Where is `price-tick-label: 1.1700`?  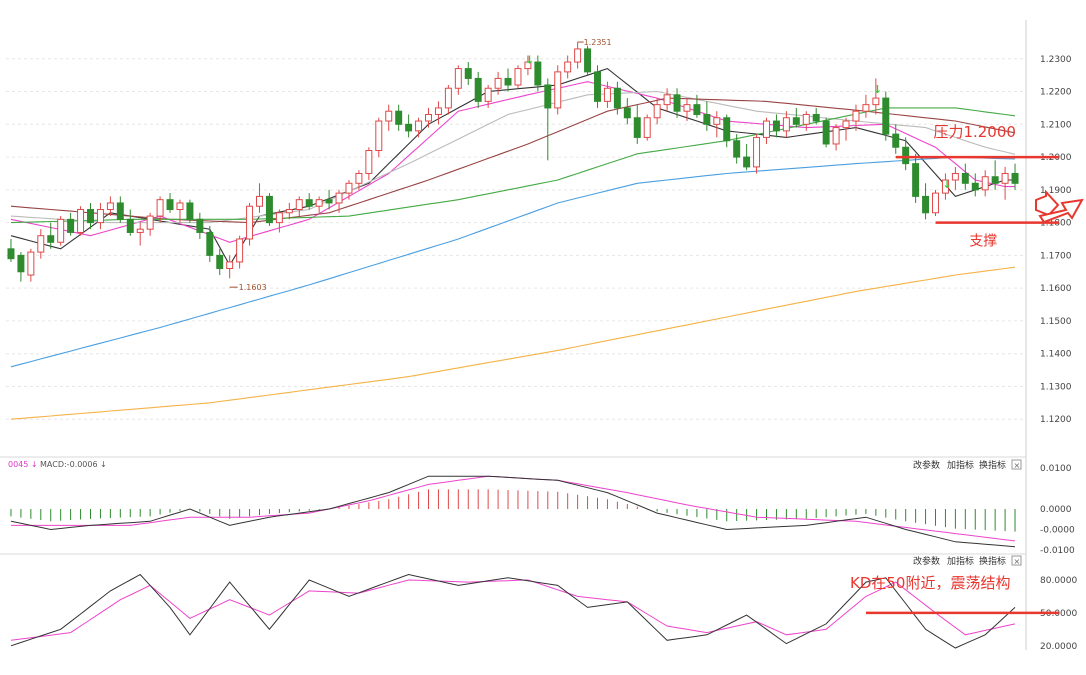
price-tick-label: 1.1700 is located at coordinates (1056, 256).